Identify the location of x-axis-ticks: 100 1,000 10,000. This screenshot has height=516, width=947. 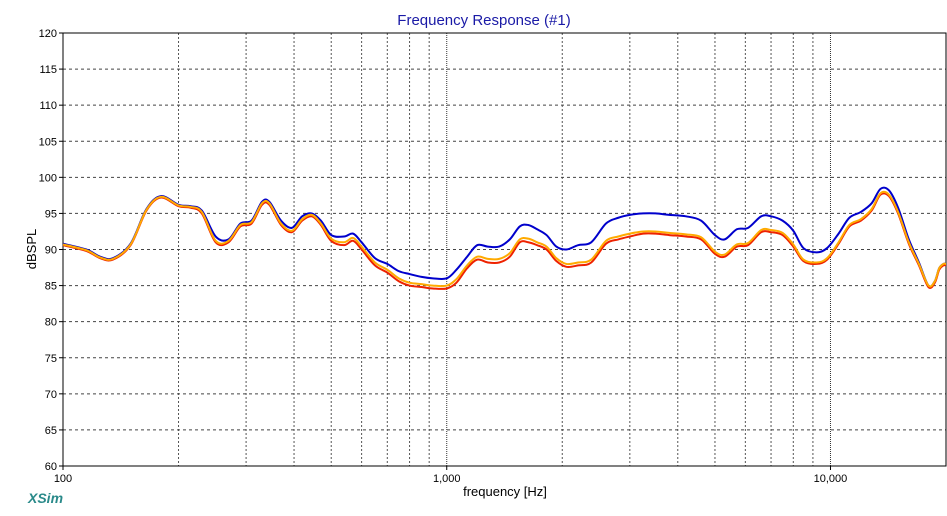
(450, 475).